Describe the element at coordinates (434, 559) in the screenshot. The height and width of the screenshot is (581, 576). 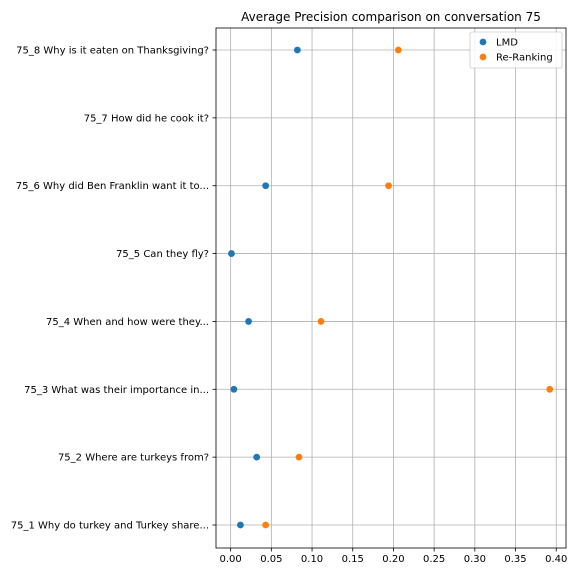
I see `x-tick-label: 0.25` at that location.